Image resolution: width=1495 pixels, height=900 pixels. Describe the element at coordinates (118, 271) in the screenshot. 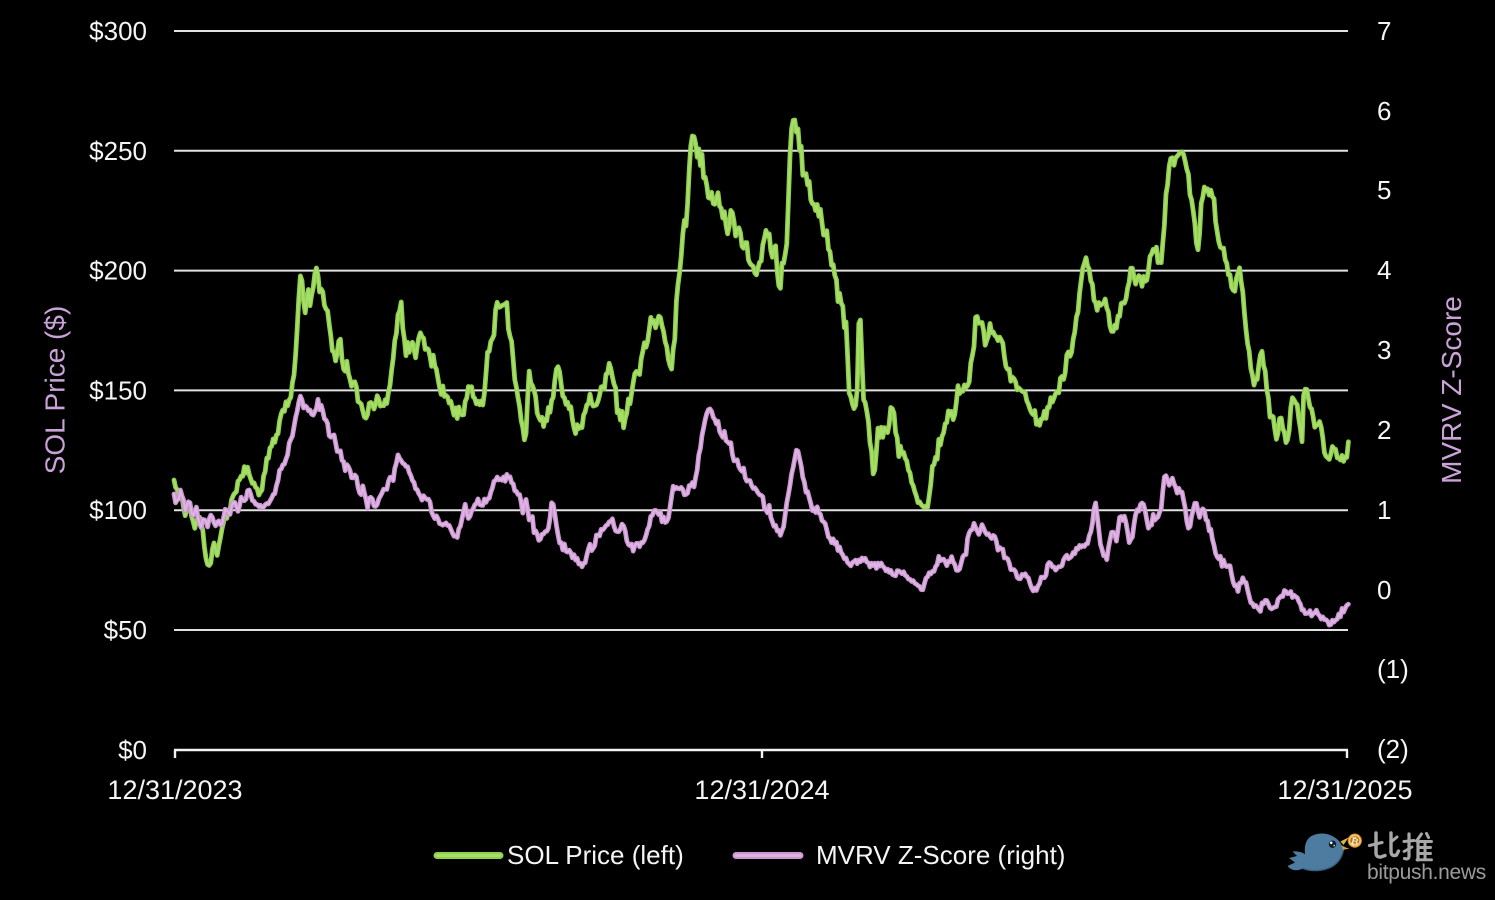

I see `svg-text: $200` at that location.